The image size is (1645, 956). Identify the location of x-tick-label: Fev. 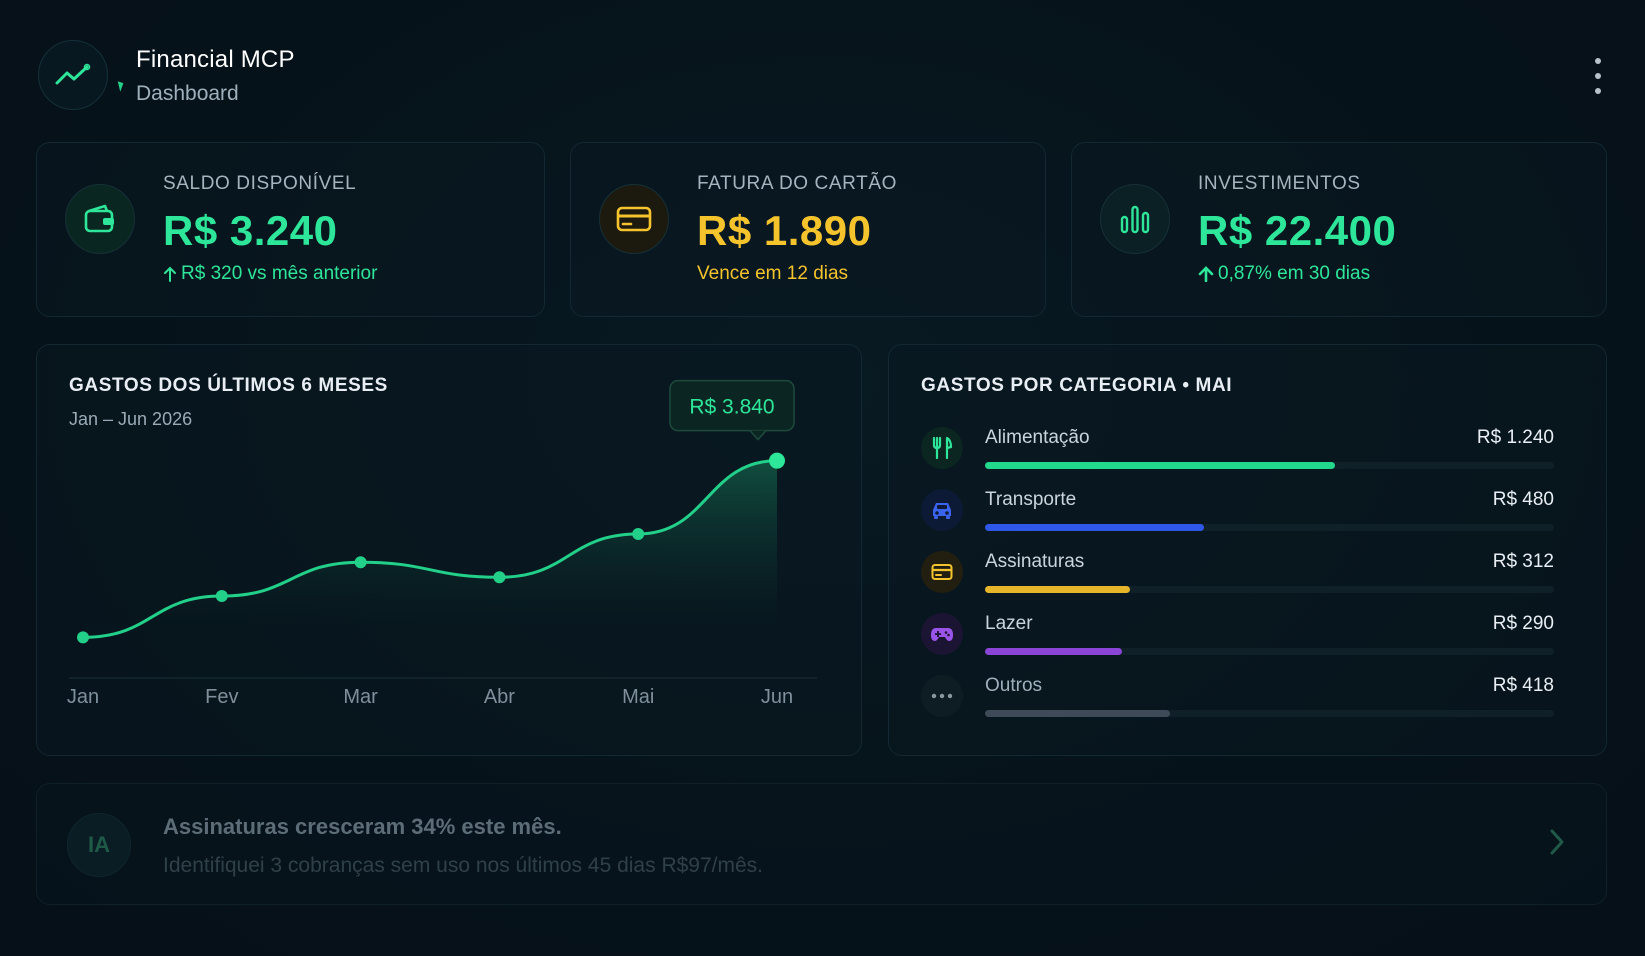
(221, 697).